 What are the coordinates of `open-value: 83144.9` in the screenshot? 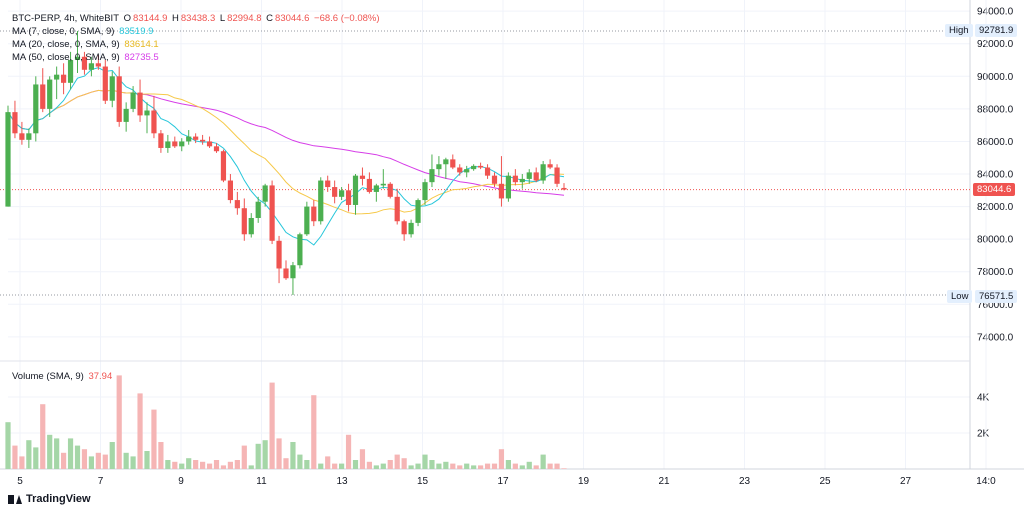 It's located at (150, 18).